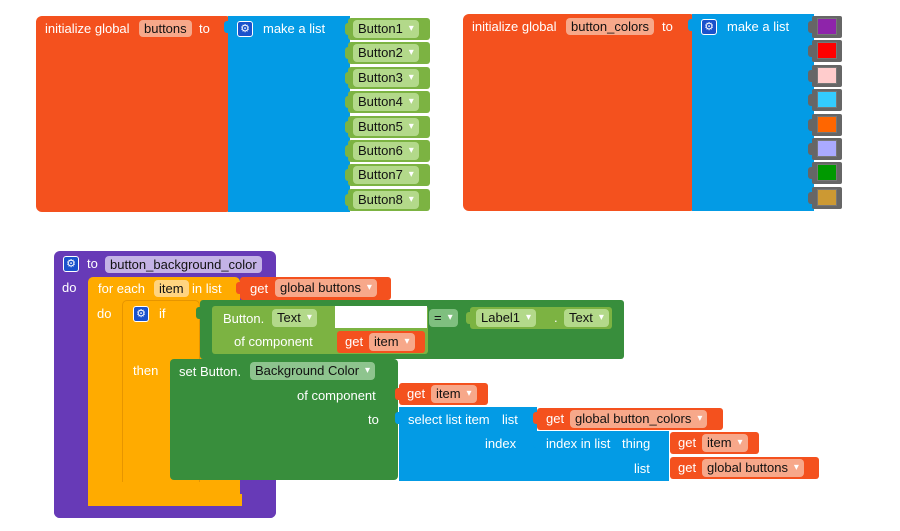 Image resolution: width=900 pixels, height=531 pixels. I want to click on thing-label: thing, so click(636, 443).